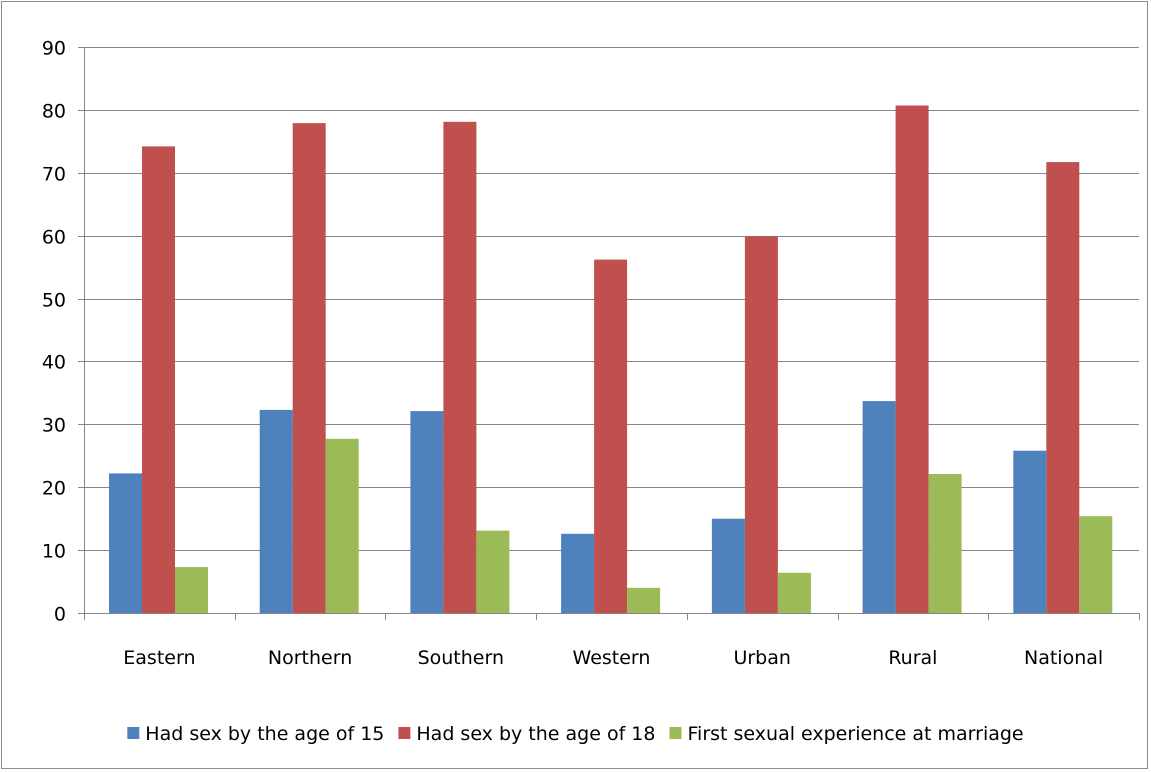 The height and width of the screenshot is (772, 1151). I want to click on y-tick-label: 0, so click(60, 615).